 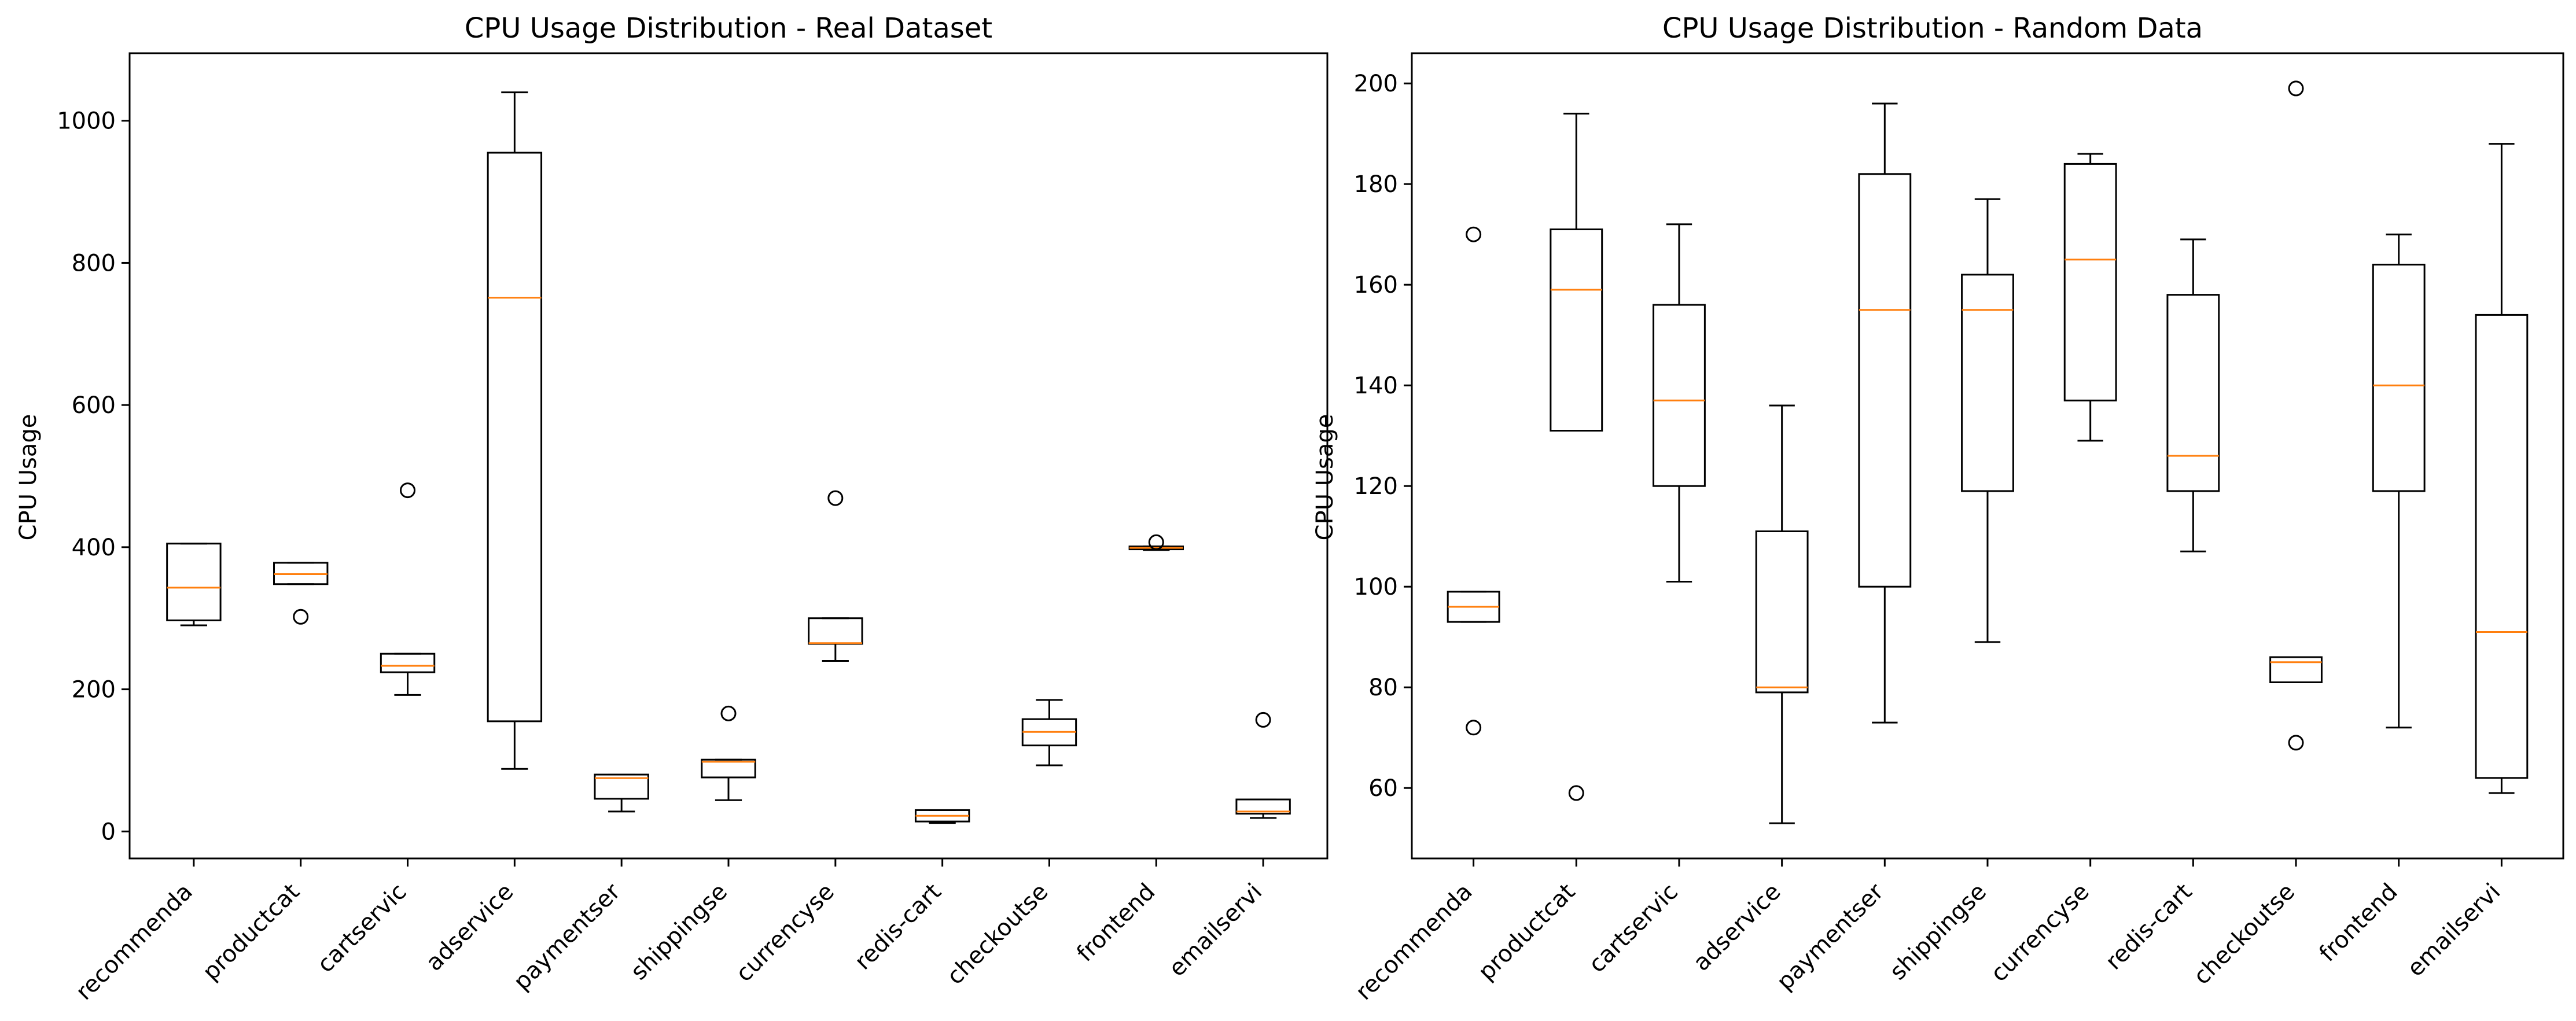 I want to click on chart-title: CPU Usage Distribution - Random Data, so click(x=1932, y=28).